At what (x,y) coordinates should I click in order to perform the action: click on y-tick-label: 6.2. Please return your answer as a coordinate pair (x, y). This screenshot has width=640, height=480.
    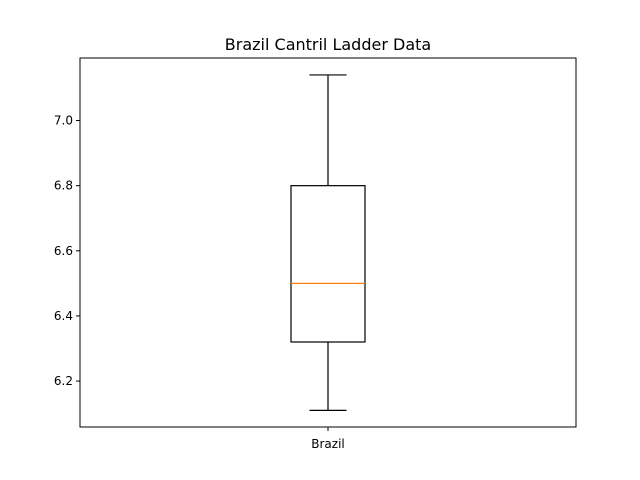
    Looking at the image, I should click on (63, 381).